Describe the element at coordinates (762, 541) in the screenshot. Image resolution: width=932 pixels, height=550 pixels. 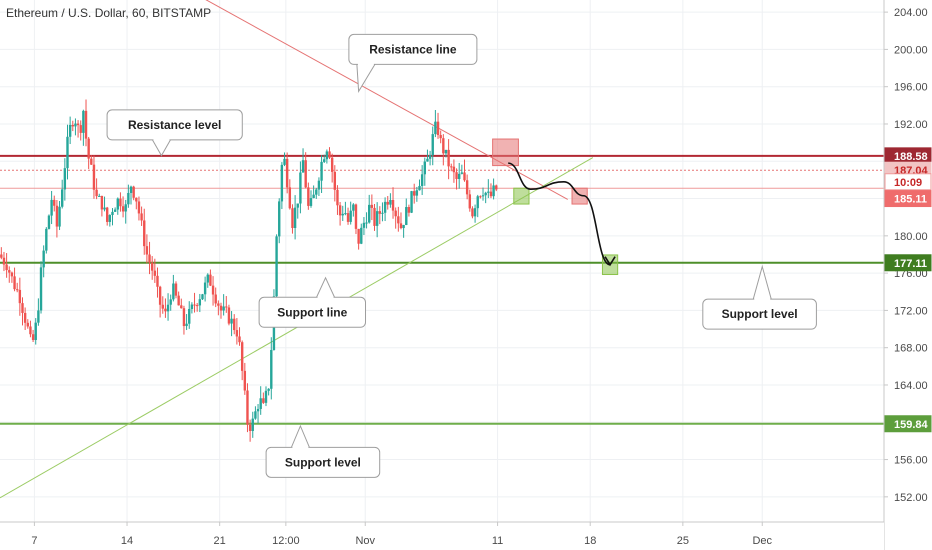
I see `x-tick-label: Dec` at that location.